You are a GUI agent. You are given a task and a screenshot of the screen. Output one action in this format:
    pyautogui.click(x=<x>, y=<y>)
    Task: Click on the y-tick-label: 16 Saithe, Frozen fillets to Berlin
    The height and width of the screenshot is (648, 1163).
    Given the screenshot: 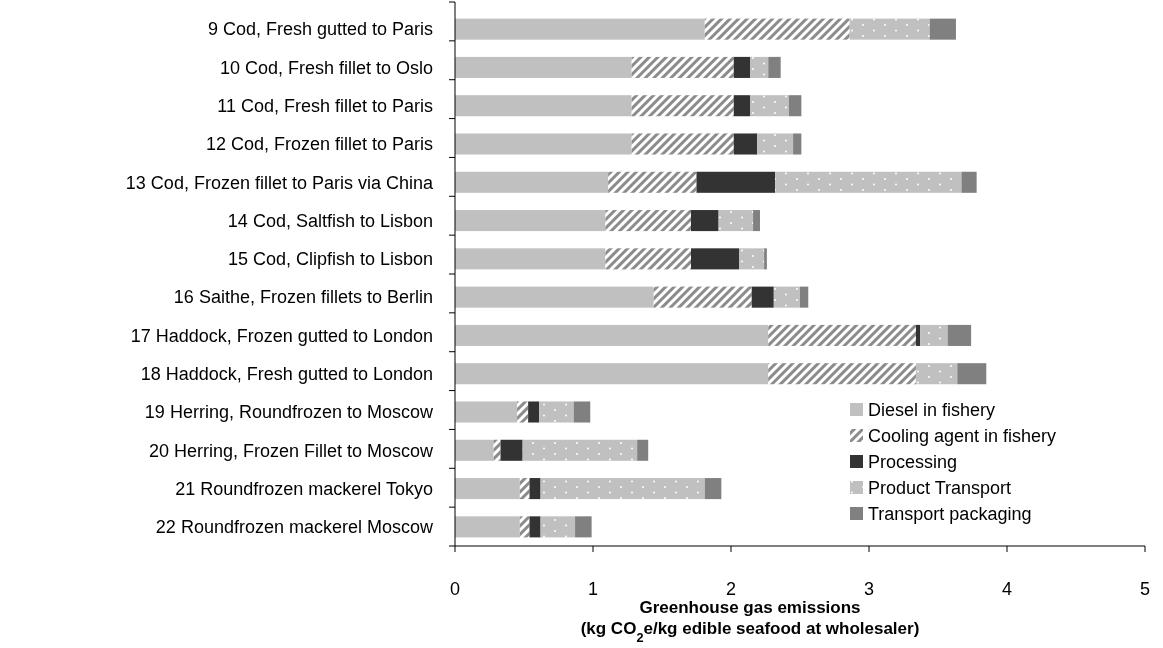 What is the action you would take?
    pyautogui.click(x=303, y=297)
    